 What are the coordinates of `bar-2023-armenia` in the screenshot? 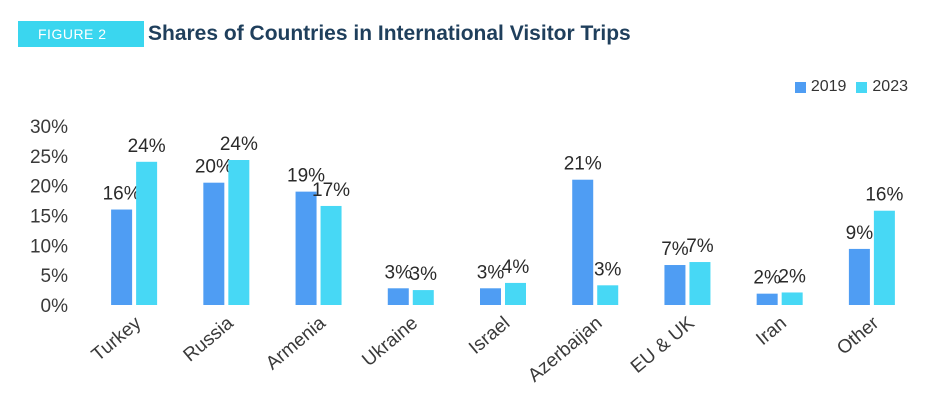 It's located at (331, 255).